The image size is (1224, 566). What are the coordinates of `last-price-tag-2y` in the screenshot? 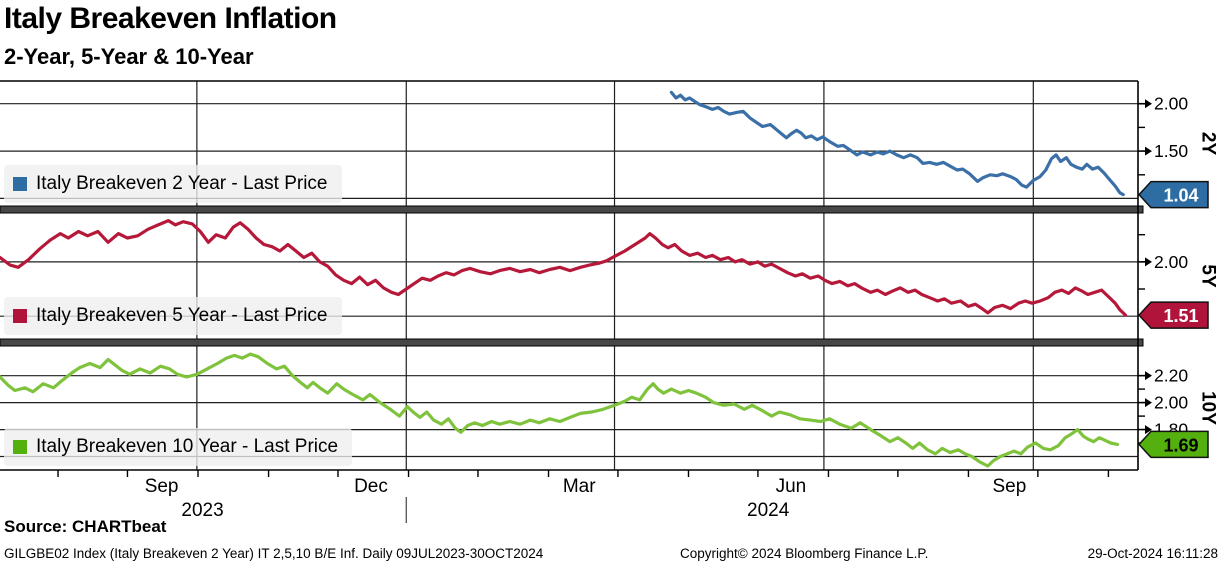 It's located at (1173, 194).